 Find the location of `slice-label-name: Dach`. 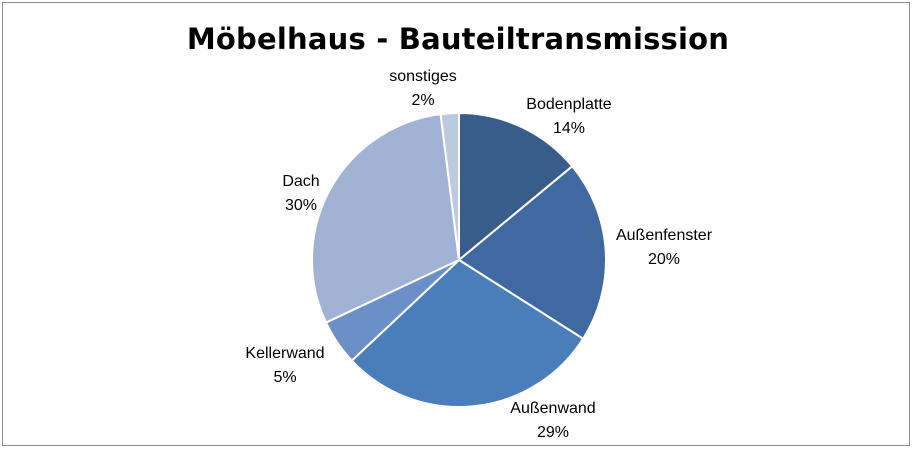

slice-label-name: Dach is located at coordinates (300, 181).